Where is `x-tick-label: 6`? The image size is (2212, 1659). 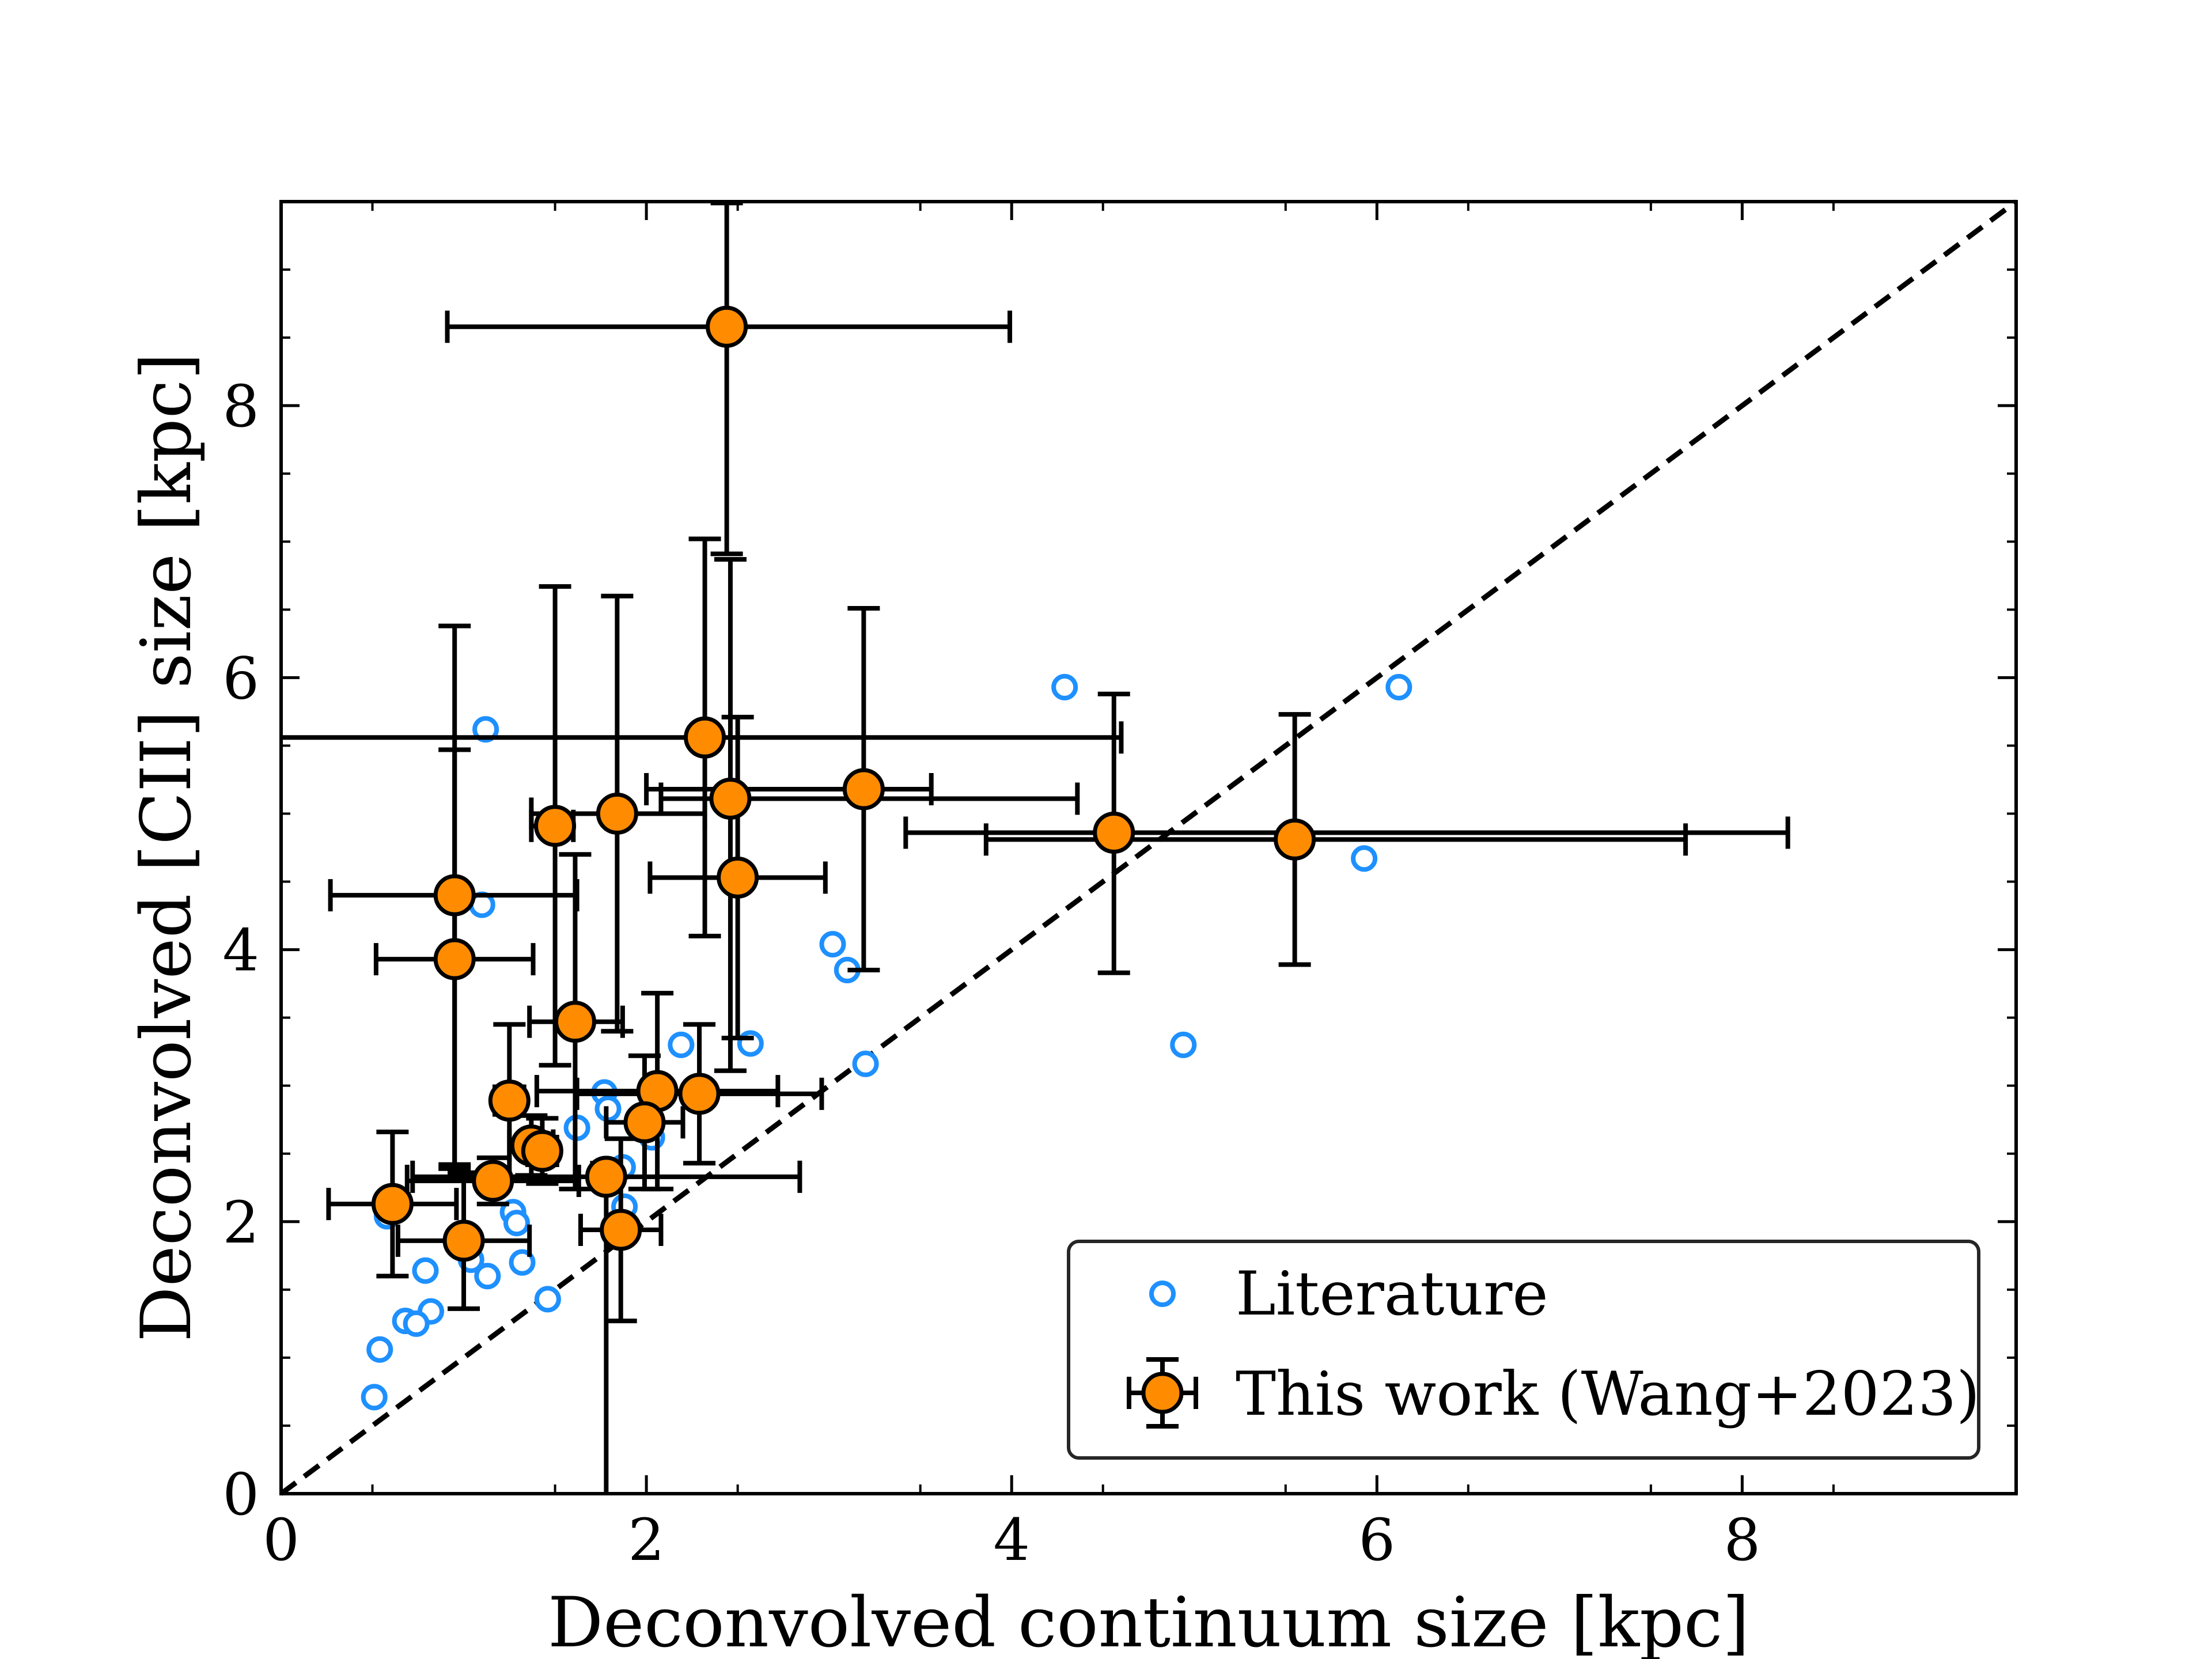
x-tick-label: 6 is located at coordinates (1377, 1540).